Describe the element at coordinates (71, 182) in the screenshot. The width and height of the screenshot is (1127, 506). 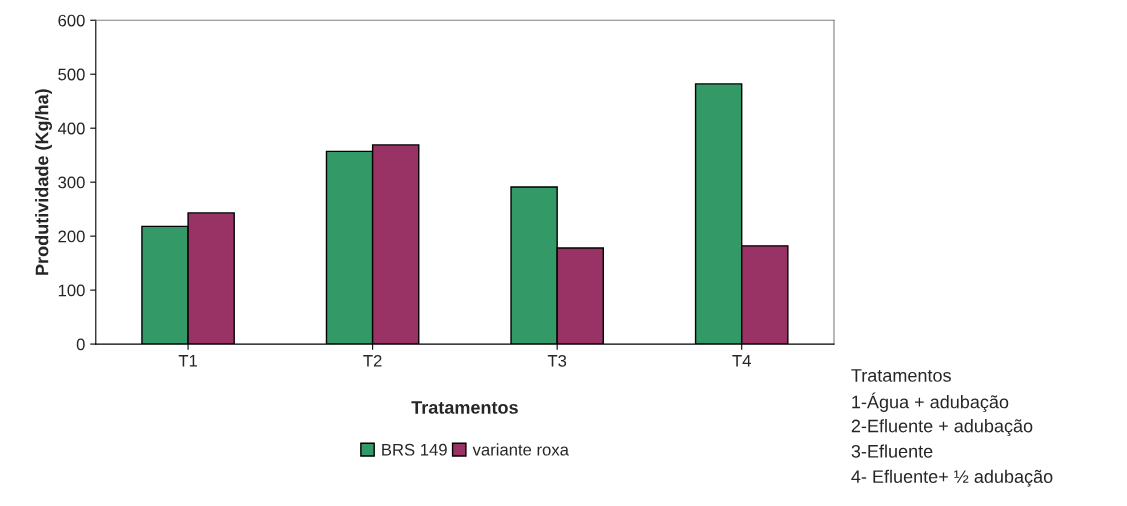
I see `y-tick-label: 300` at that location.